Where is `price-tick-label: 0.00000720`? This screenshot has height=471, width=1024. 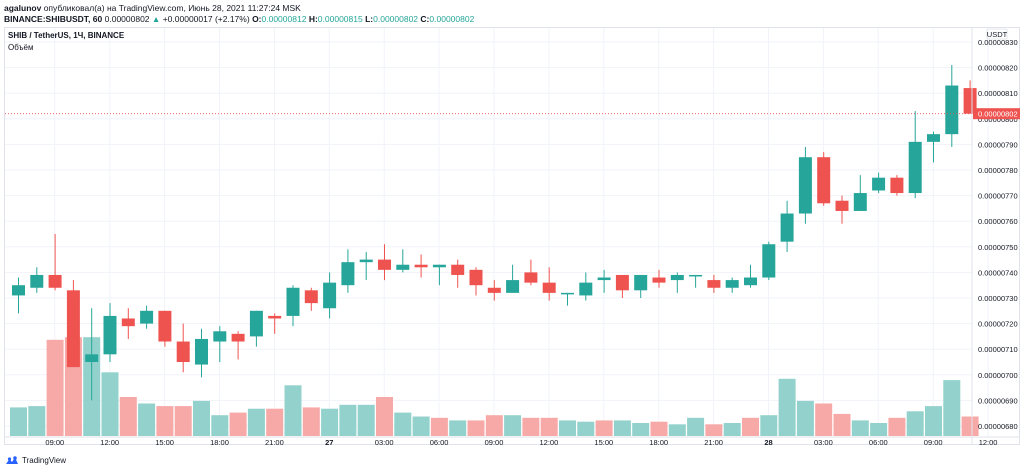 price-tick-label: 0.00000720 is located at coordinates (998, 324).